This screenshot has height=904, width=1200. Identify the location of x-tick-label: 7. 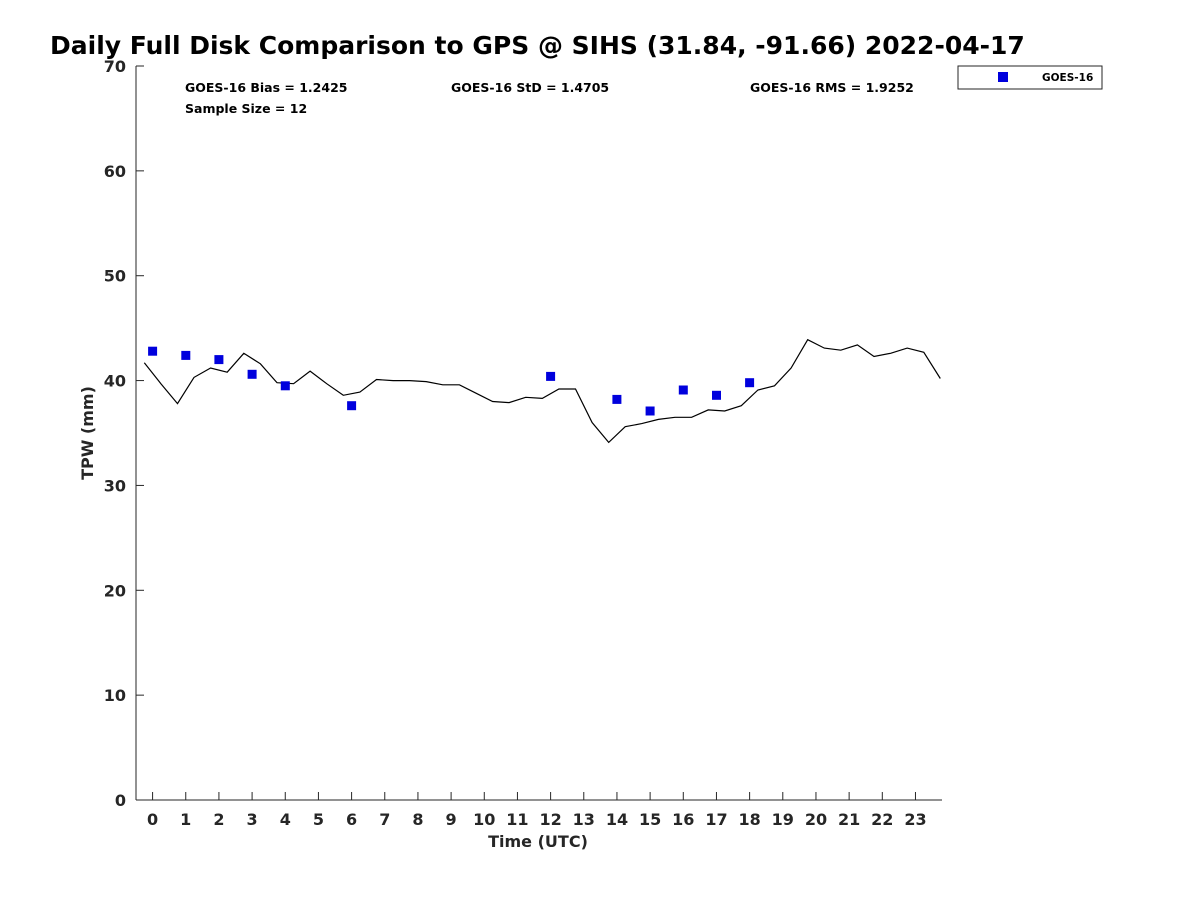
(384, 819).